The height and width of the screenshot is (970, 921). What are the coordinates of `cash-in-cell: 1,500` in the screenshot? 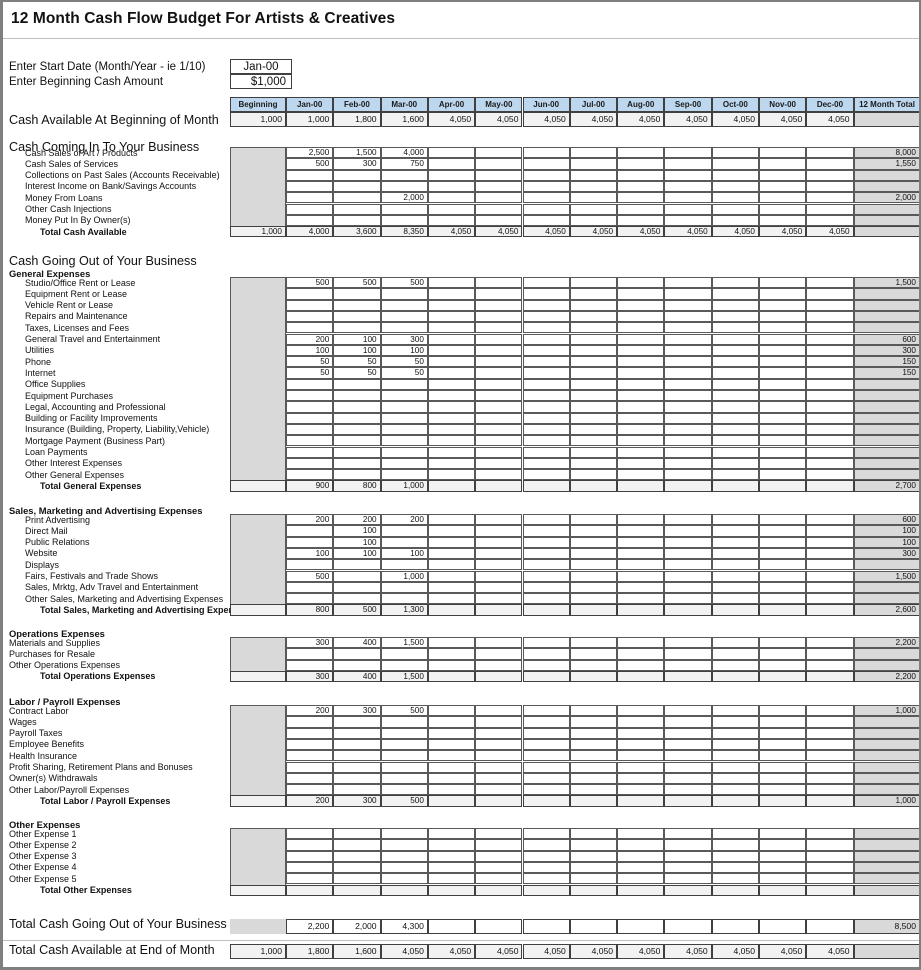 It's located at (357, 153).